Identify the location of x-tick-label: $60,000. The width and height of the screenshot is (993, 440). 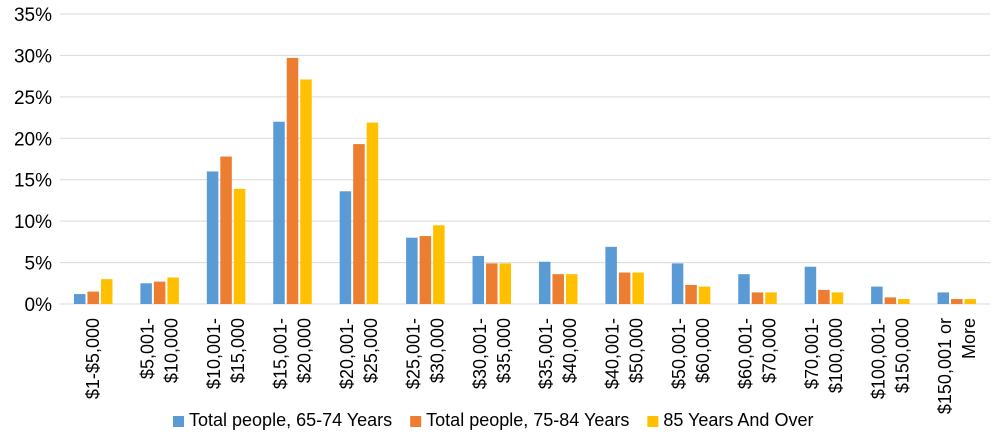
(703, 350).